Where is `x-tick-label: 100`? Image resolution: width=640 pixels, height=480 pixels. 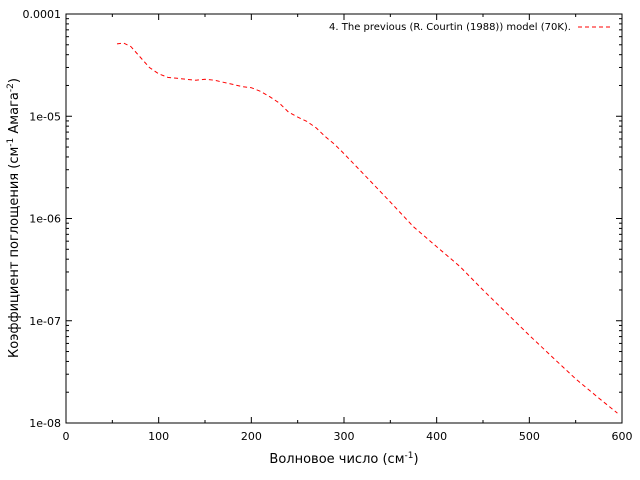 x-tick-label: 100 is located at coordinates (158, 436).